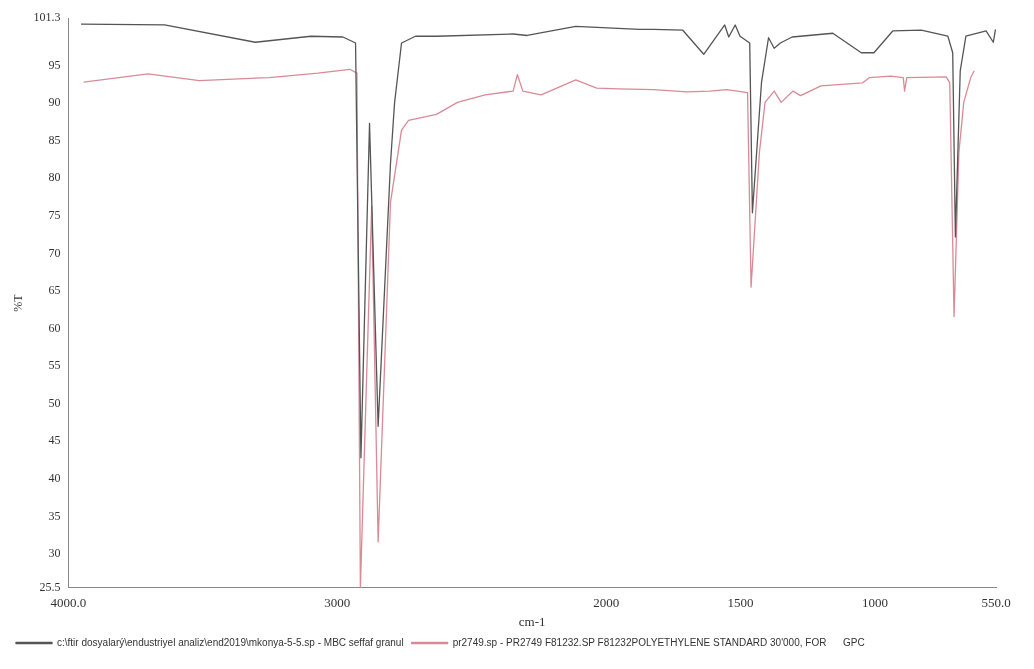  I want to click on x-axis-title: cm-1, so click(532, 621).